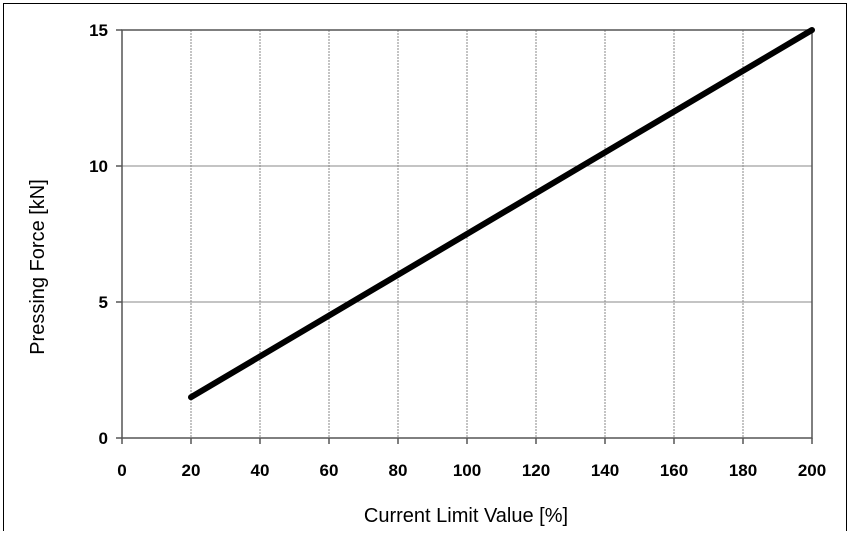 This screenshot has width=852, height=534. What do you see at coordinates (743, 470) in the screenshot?
I see `x-tick-label: 180` at bounding box center [743, 470].